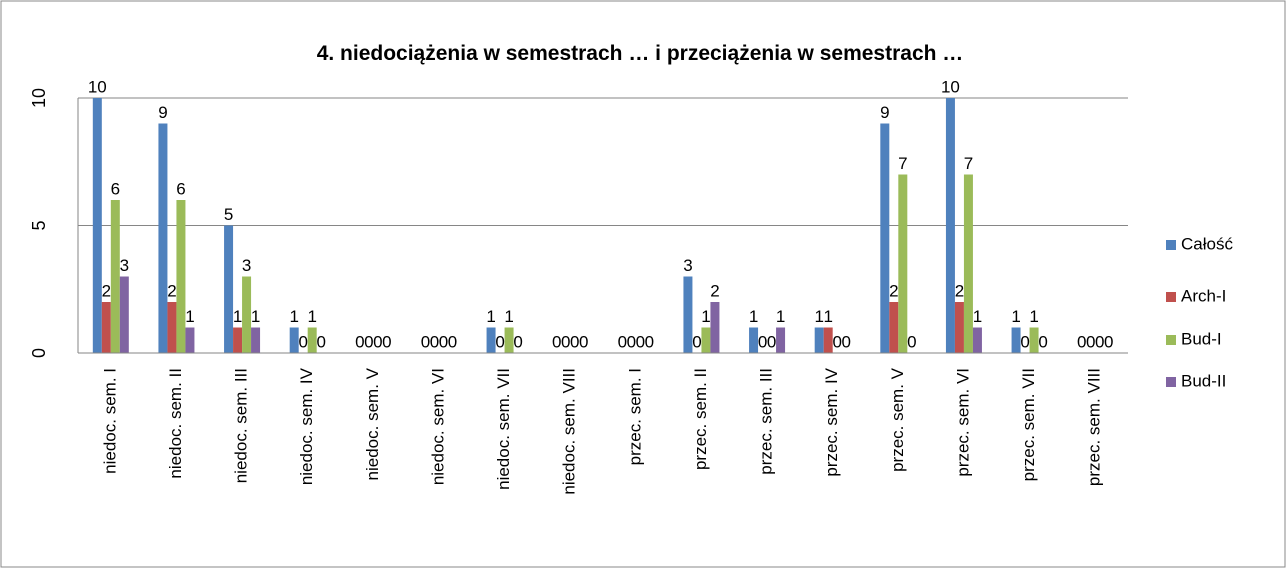  Describe the element at coordinates (700, 419) in the screenshot. I see `x-tick-label: przec. sem. II` at that location.